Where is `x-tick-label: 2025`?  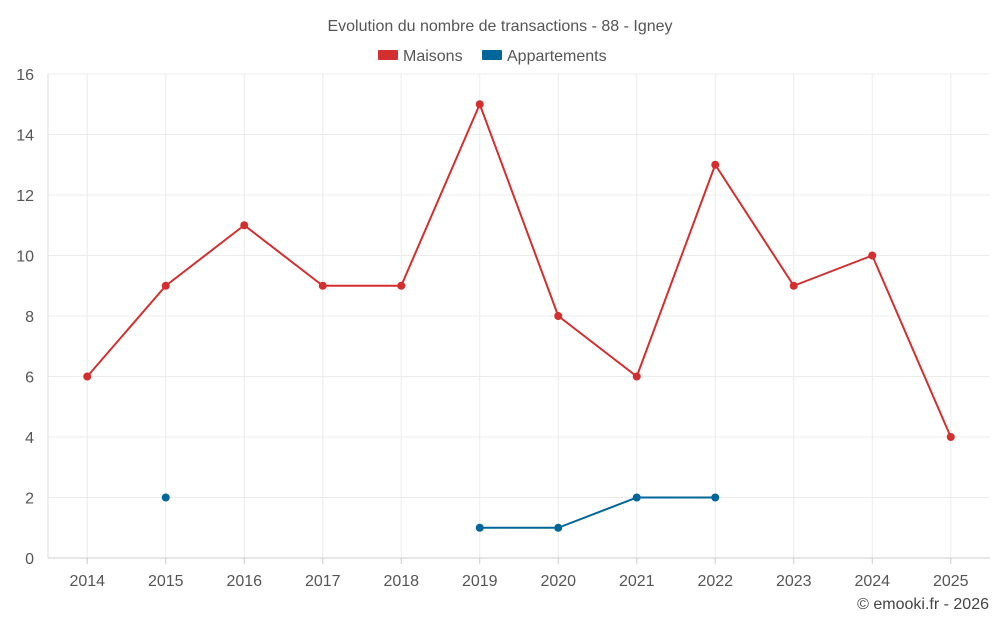 x-tick-label: 2025 is located at coordinates (951, 581).